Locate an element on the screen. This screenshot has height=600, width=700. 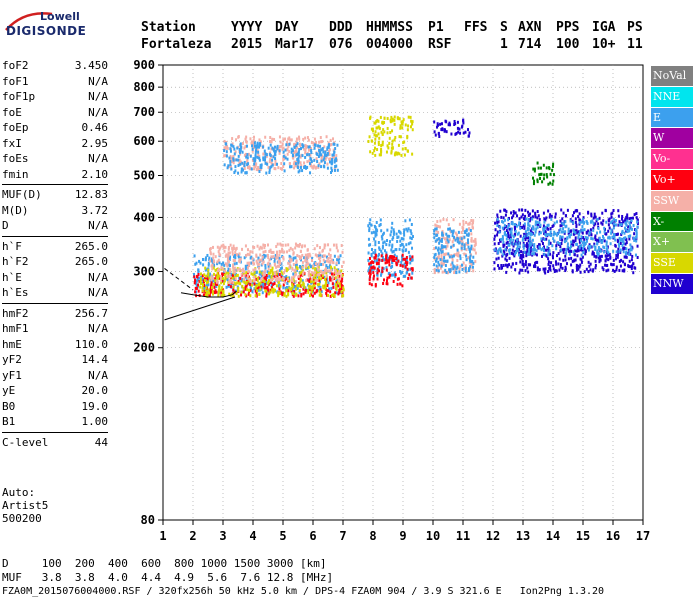
header-value-hhmmss: 004000 is located at coordinates (389, 44).